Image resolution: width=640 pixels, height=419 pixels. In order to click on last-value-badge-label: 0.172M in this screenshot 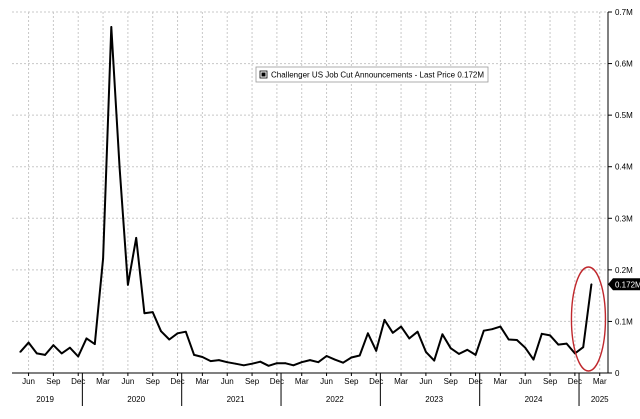, I will do `click(627, 284)`.